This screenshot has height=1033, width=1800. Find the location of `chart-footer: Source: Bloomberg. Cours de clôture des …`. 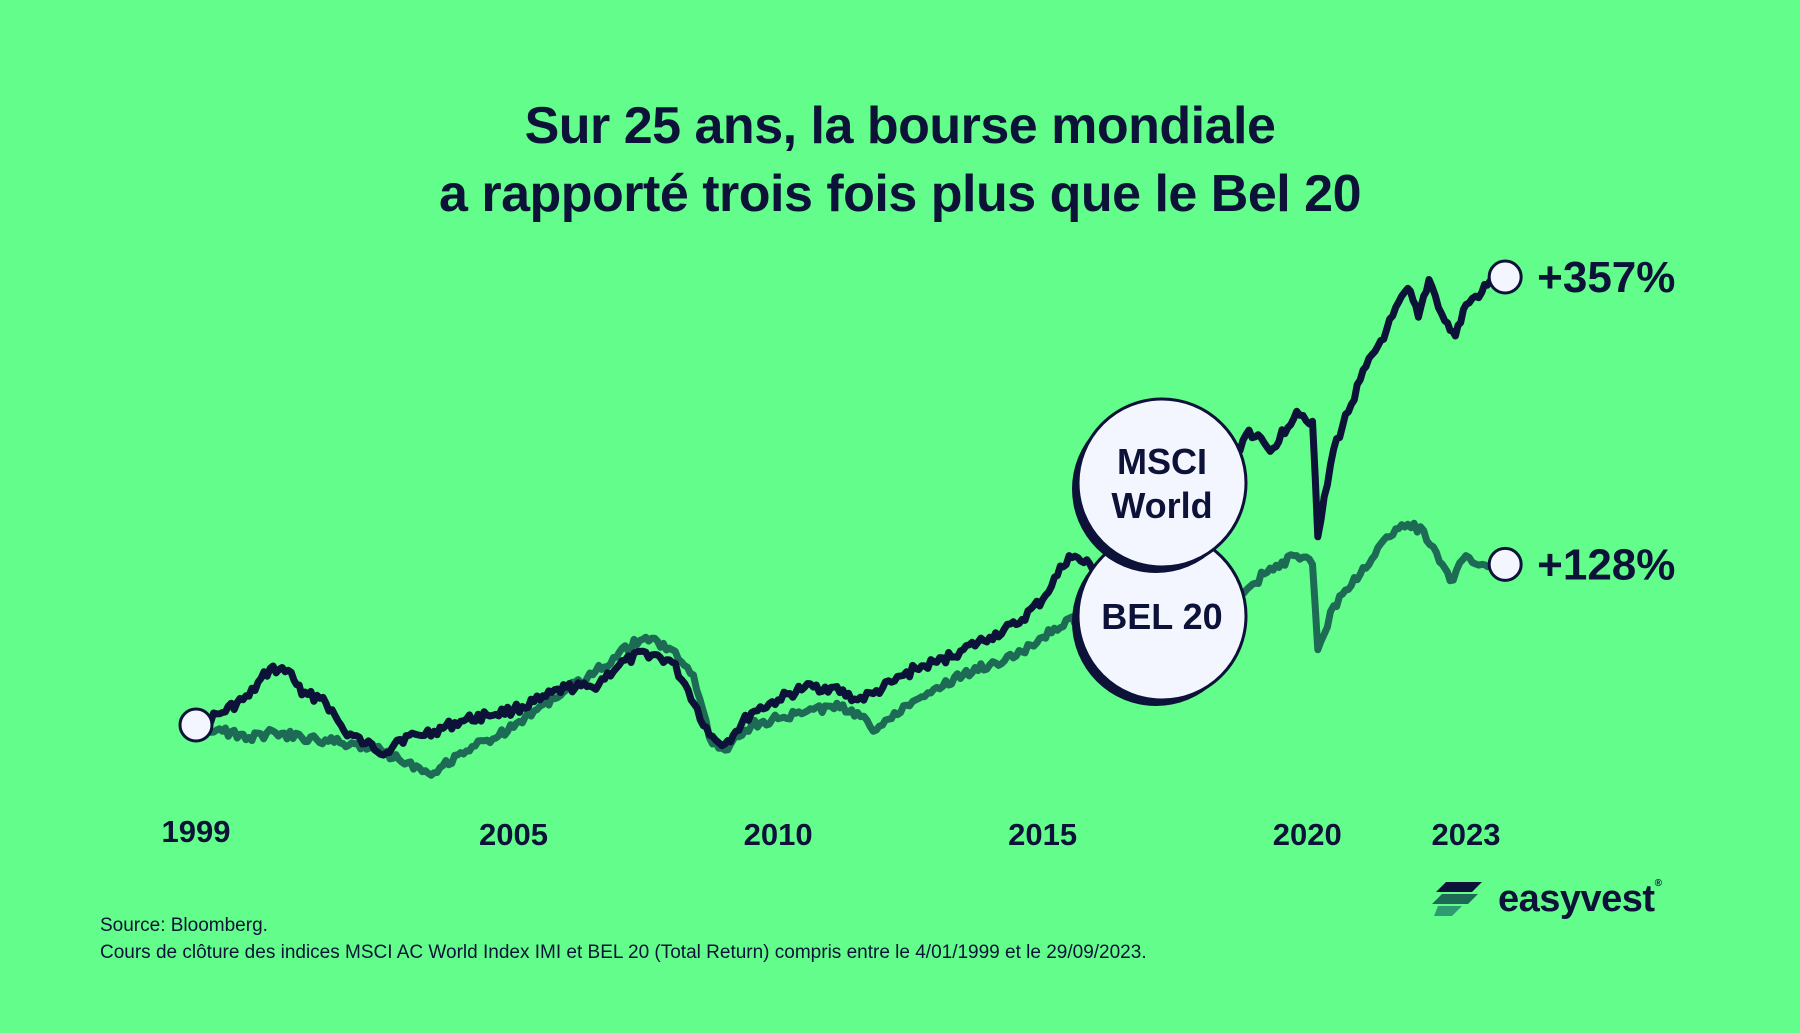

chart-footer: Source: Bloomberg. Cours de clôture des … is located at coordinates (623, 939).